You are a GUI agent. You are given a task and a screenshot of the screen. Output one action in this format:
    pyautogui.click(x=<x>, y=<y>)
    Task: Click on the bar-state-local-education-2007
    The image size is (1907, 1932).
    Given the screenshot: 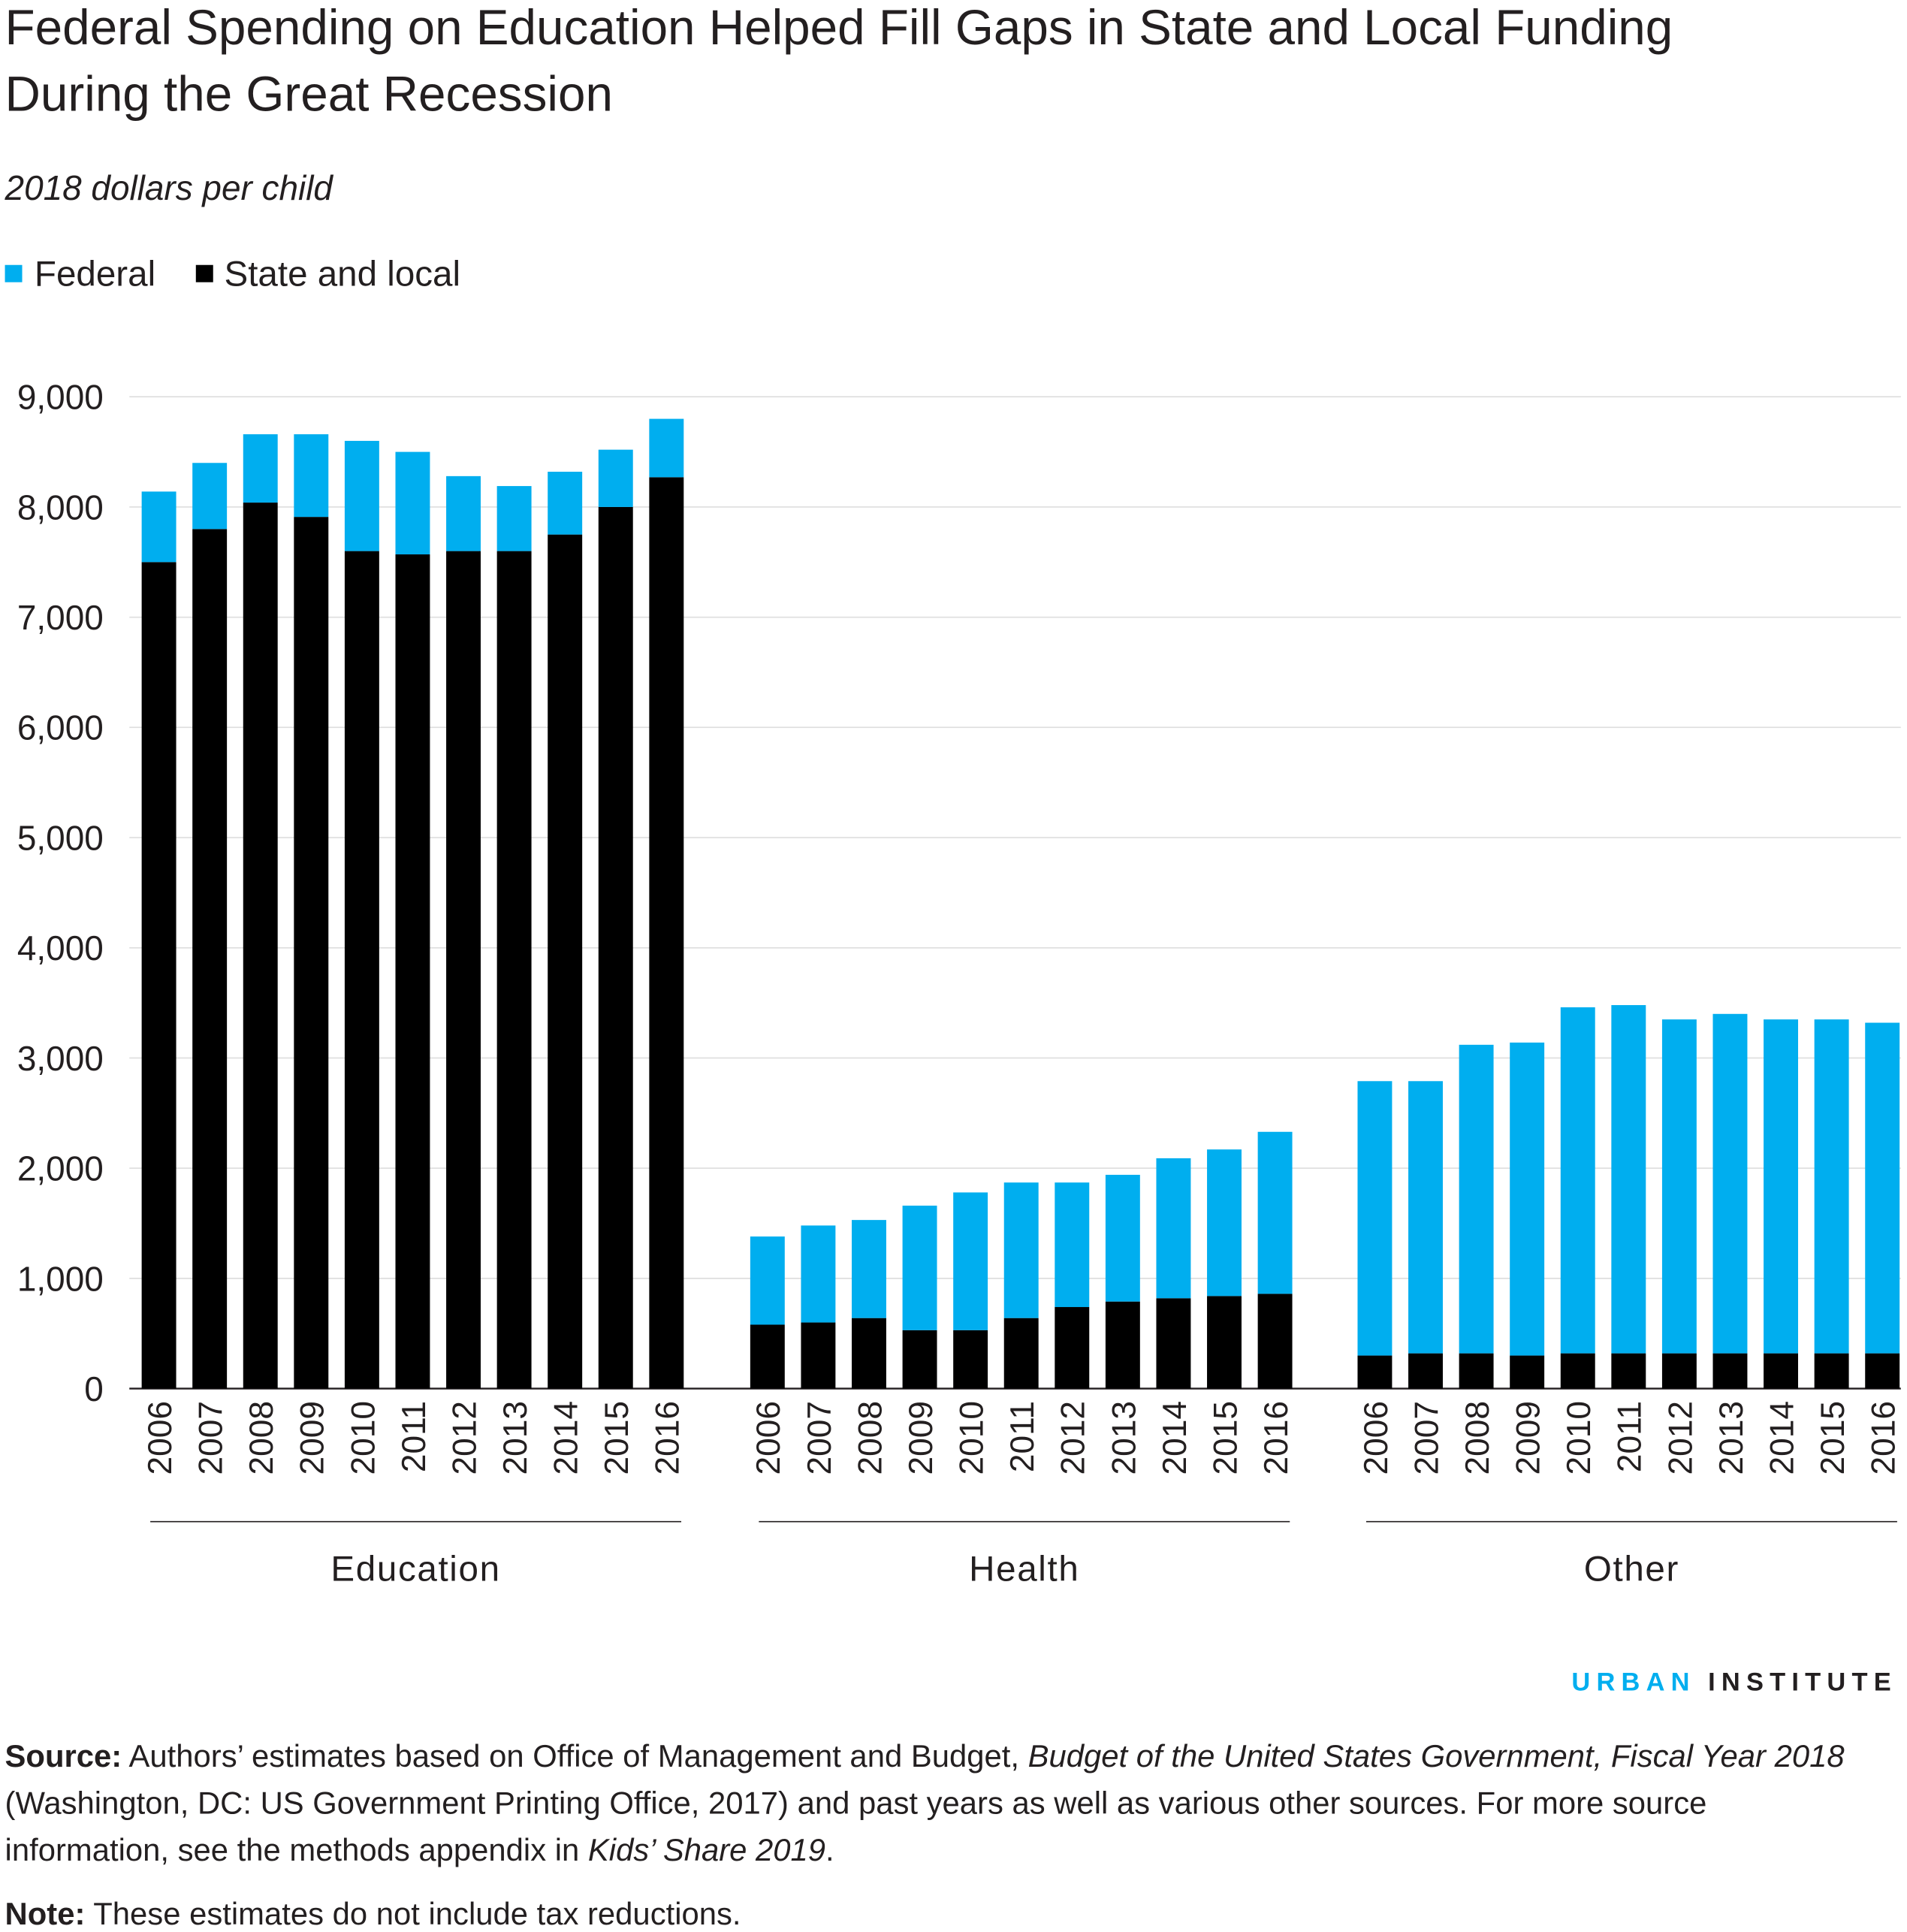 What is the action you would take?
    pyautogui.click(x=210, y=959)
    